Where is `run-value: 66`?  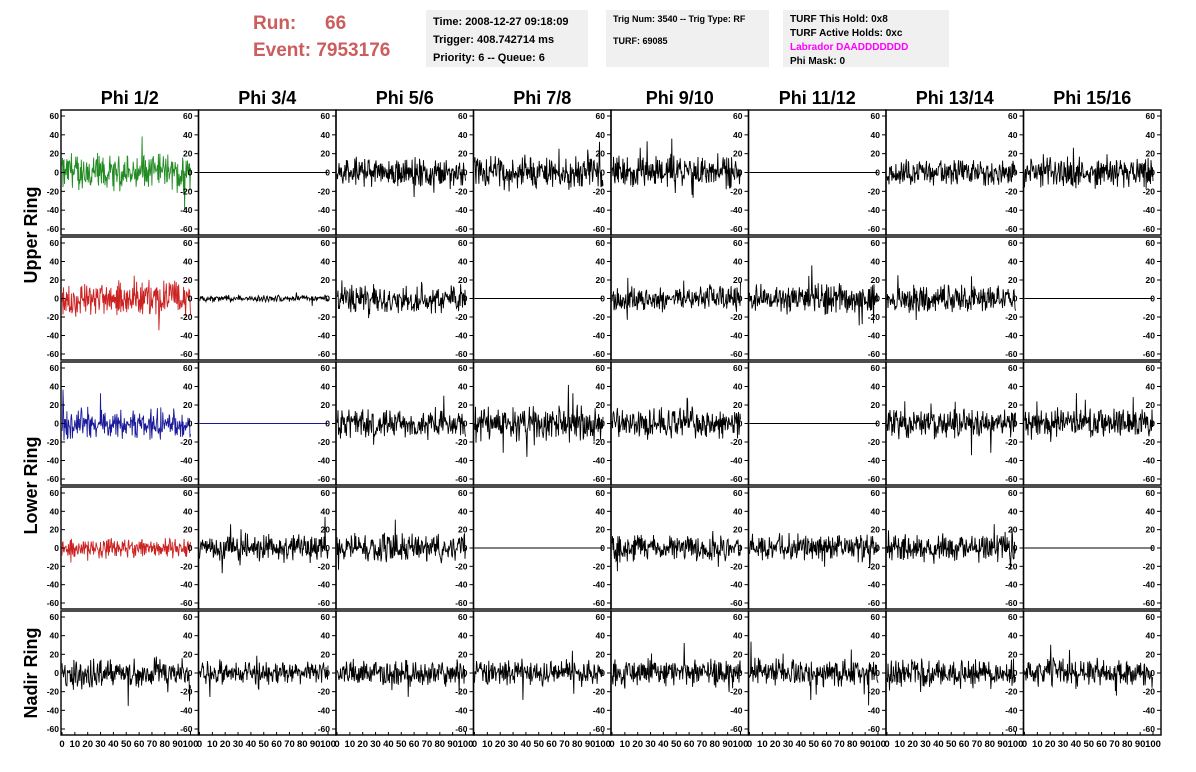 run-value: 66 is located at coordinates (336, 23).